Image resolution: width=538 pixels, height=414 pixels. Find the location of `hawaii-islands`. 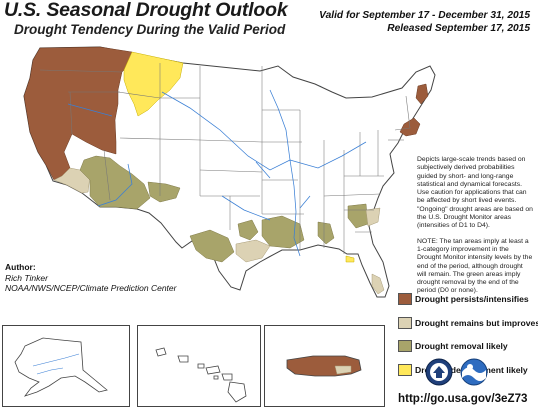

hawaii-islands is located at coordinates (201, 375).